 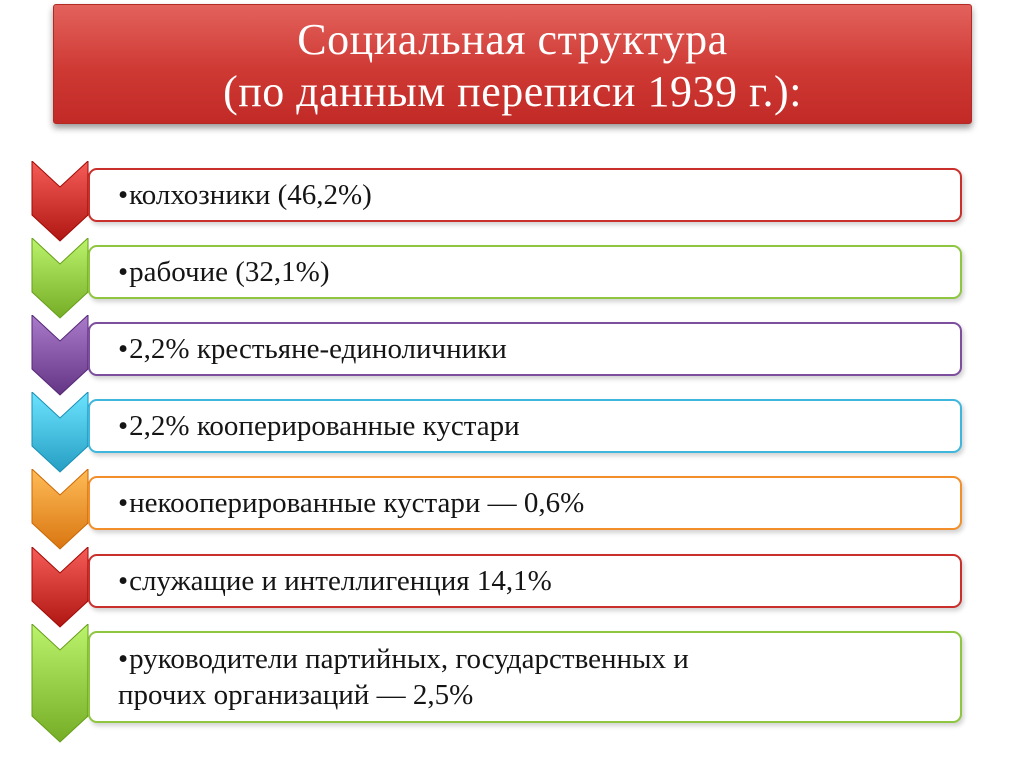 I want to click on list-item-card: •2,2% крестьяне-единоличники, so click(x=525, y=349).